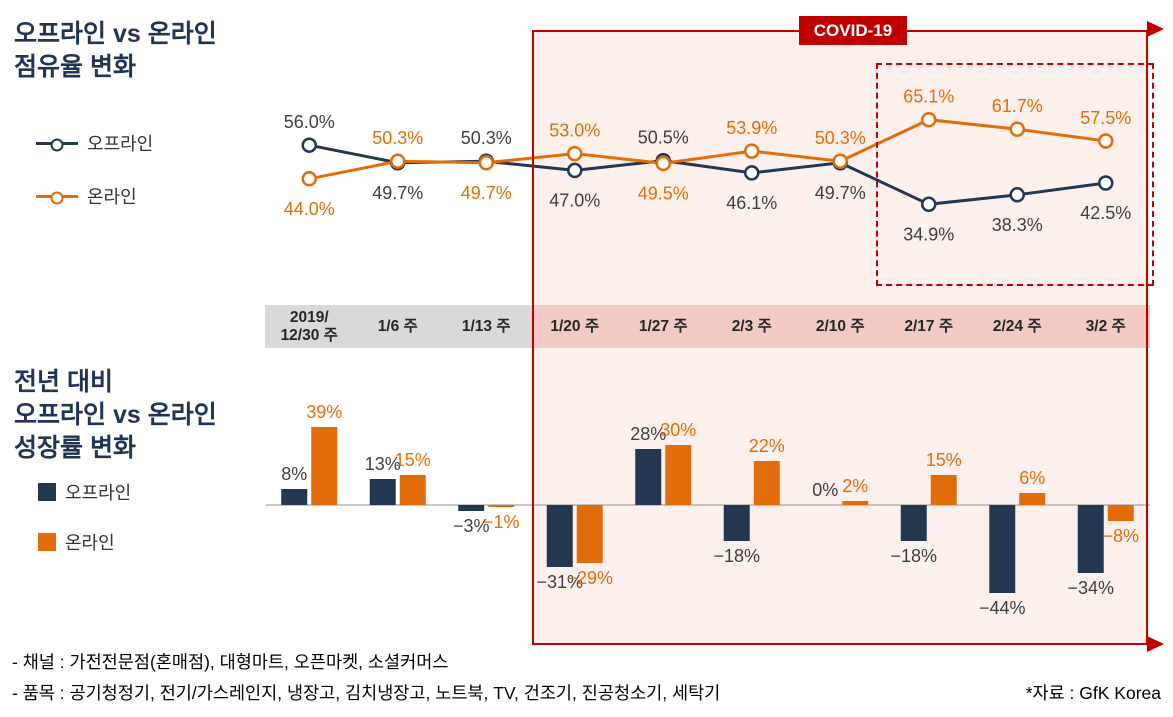  I want to click on value-label: 65.1%, so click(928, 97).